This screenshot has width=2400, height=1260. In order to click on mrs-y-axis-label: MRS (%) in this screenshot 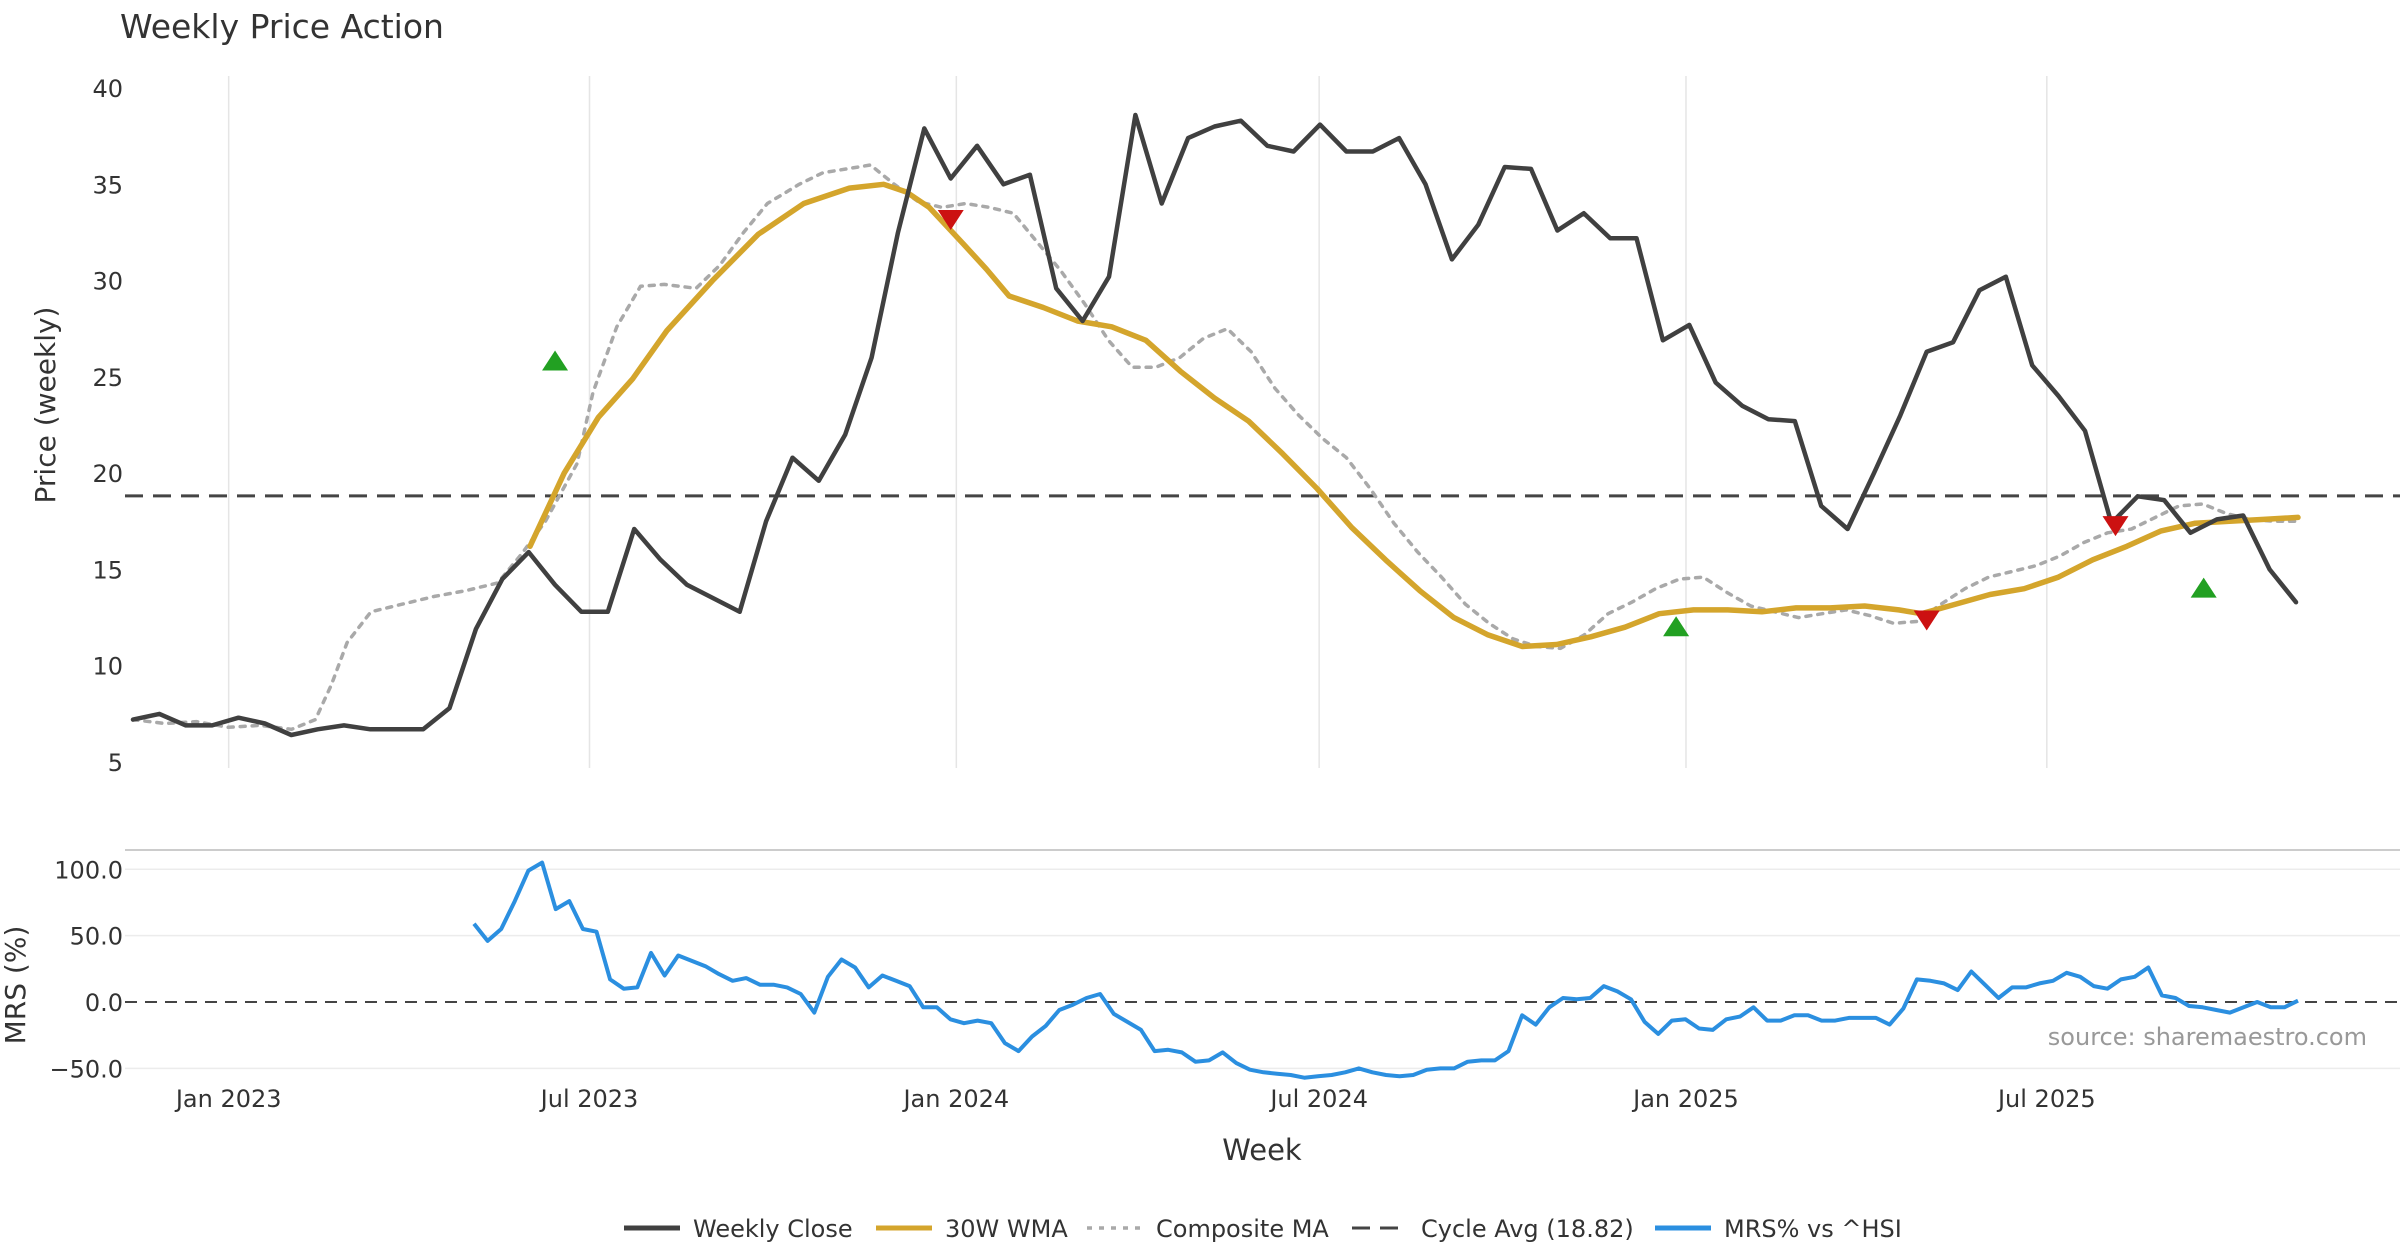, I will do `click(16, 985)`.